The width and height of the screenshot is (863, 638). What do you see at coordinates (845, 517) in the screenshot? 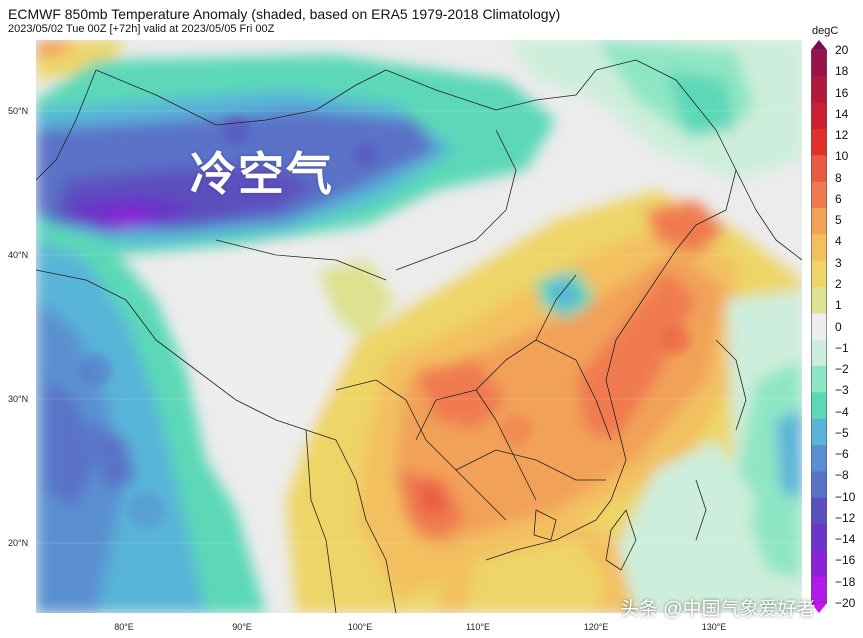
I see `colorbar-tick-label: −12` at bounding box center [845, 517].